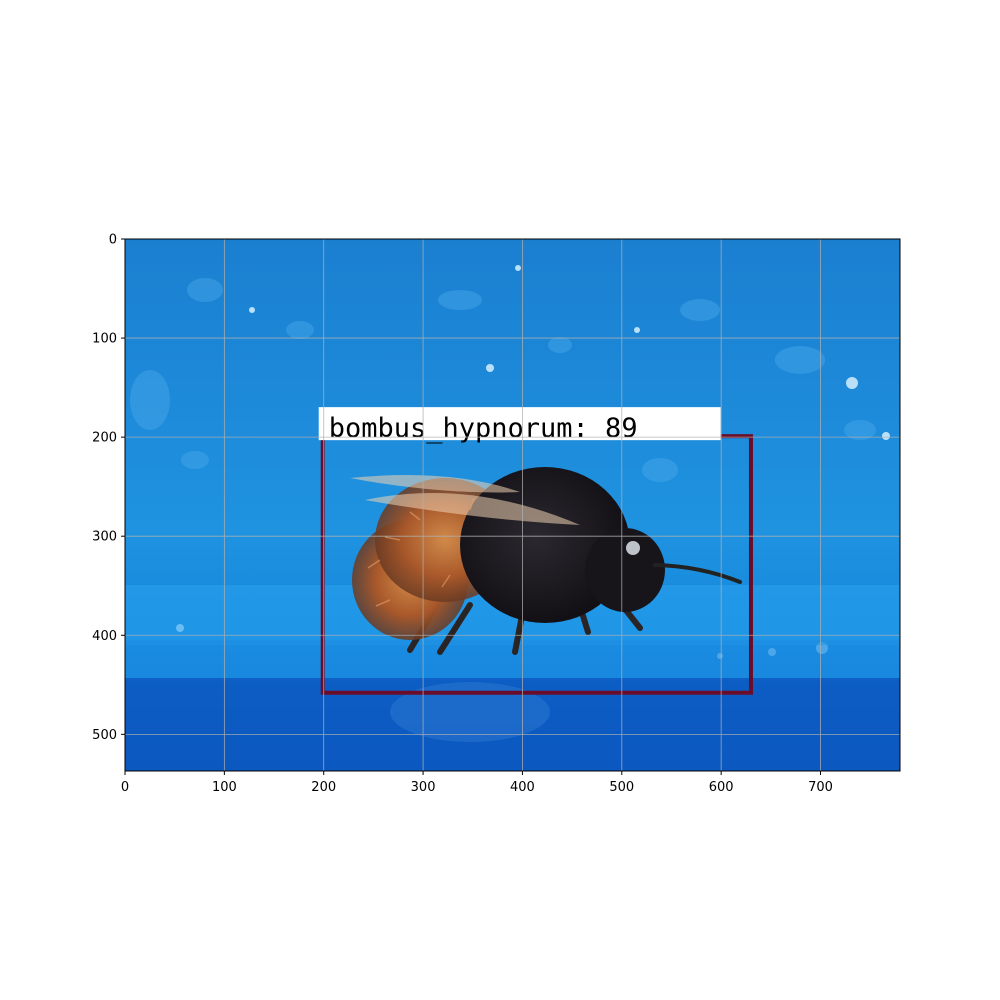 This screenshot has height=1000, width=1000. What do you see at coordinates (621, 787) in the screenshot?
I see `x-tick-label: 500` at bounding box center [621, 787].